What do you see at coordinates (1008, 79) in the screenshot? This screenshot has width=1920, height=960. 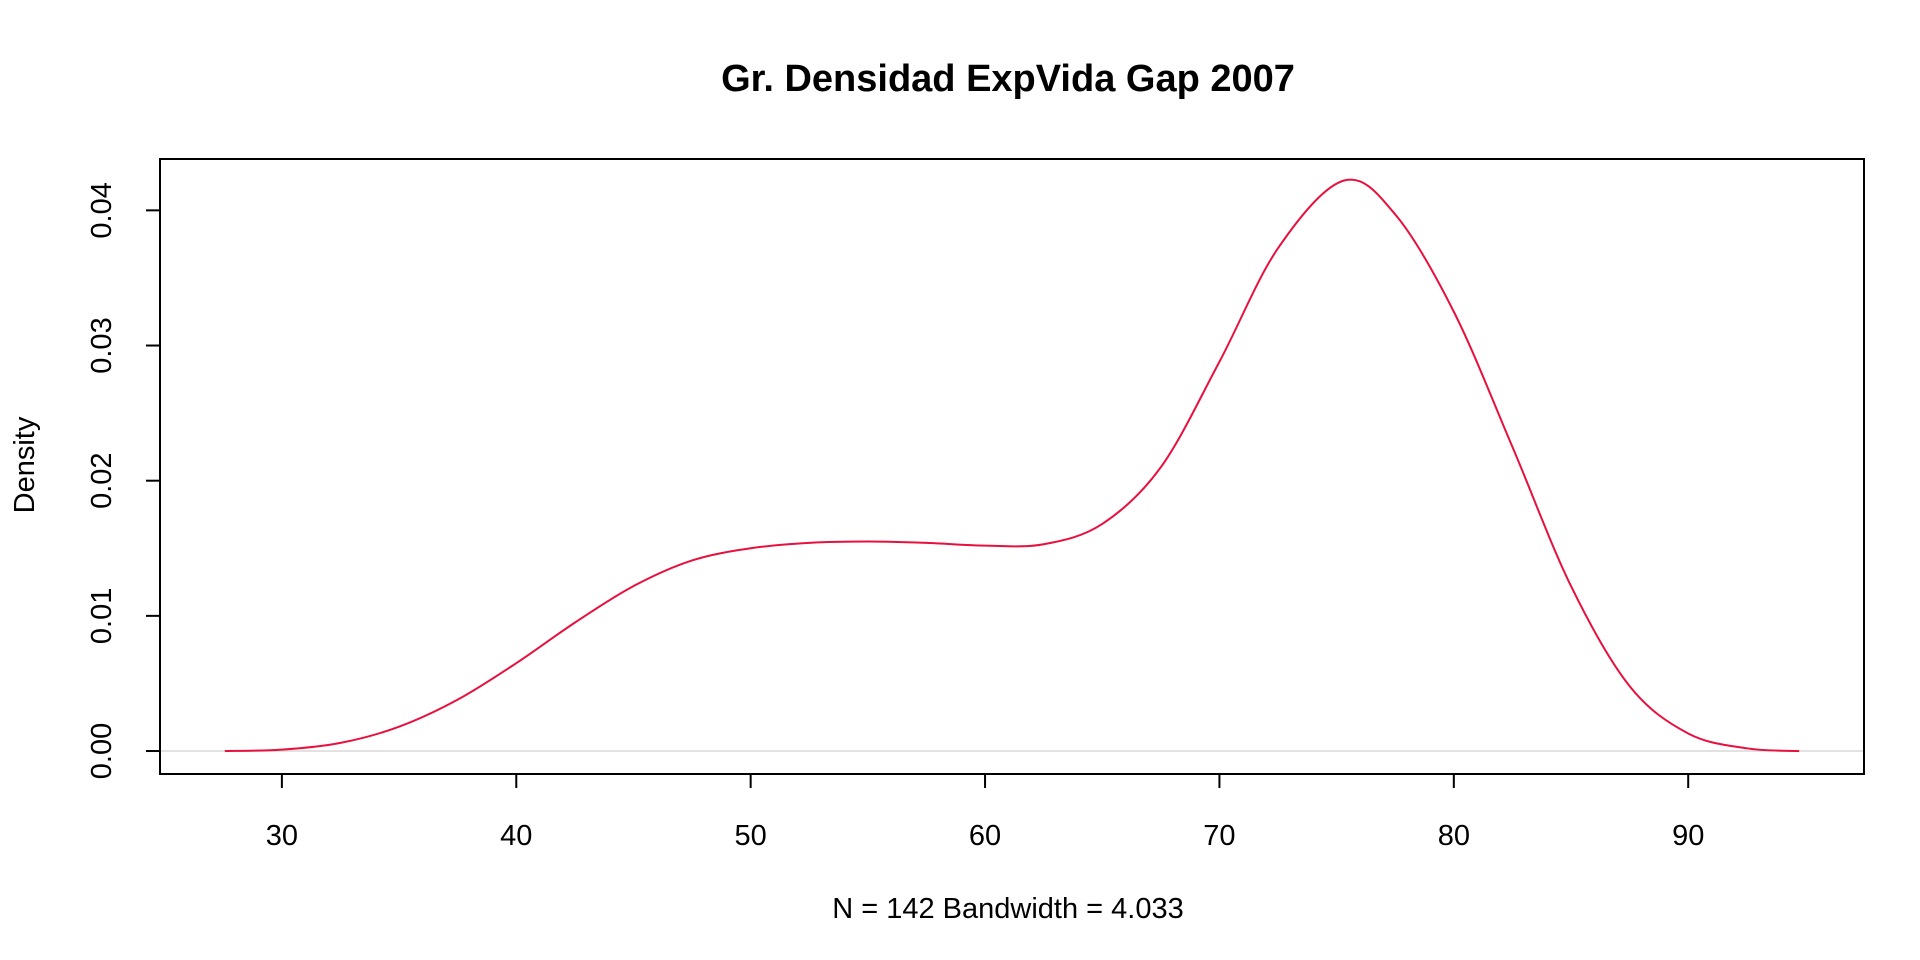 I see `chart-title: Gr. Densidad ExpVida Gap 2007` at bounding box center [1008, 79].